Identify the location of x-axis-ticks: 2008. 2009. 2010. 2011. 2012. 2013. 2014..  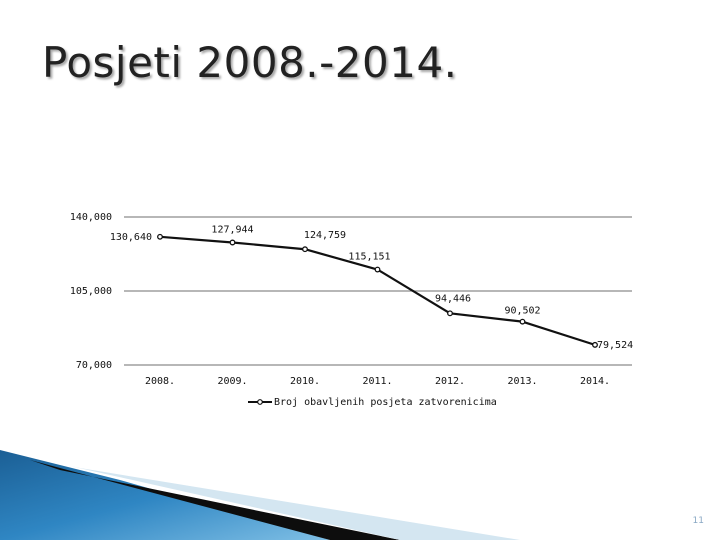
(377, 381).